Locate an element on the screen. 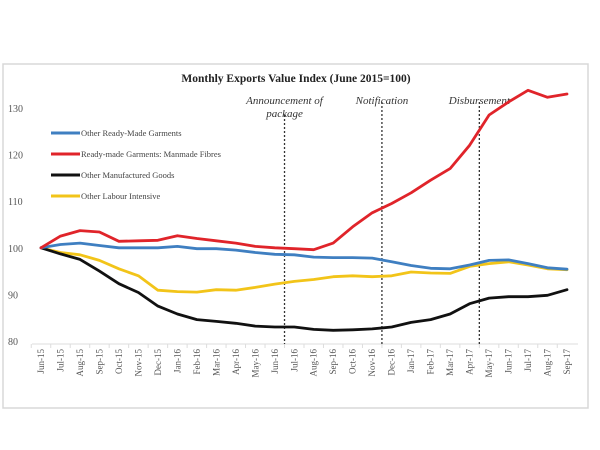 The width and height of the screenshot is (600, 450). y-tick-label: 110 is located at coordinates (15, 202).